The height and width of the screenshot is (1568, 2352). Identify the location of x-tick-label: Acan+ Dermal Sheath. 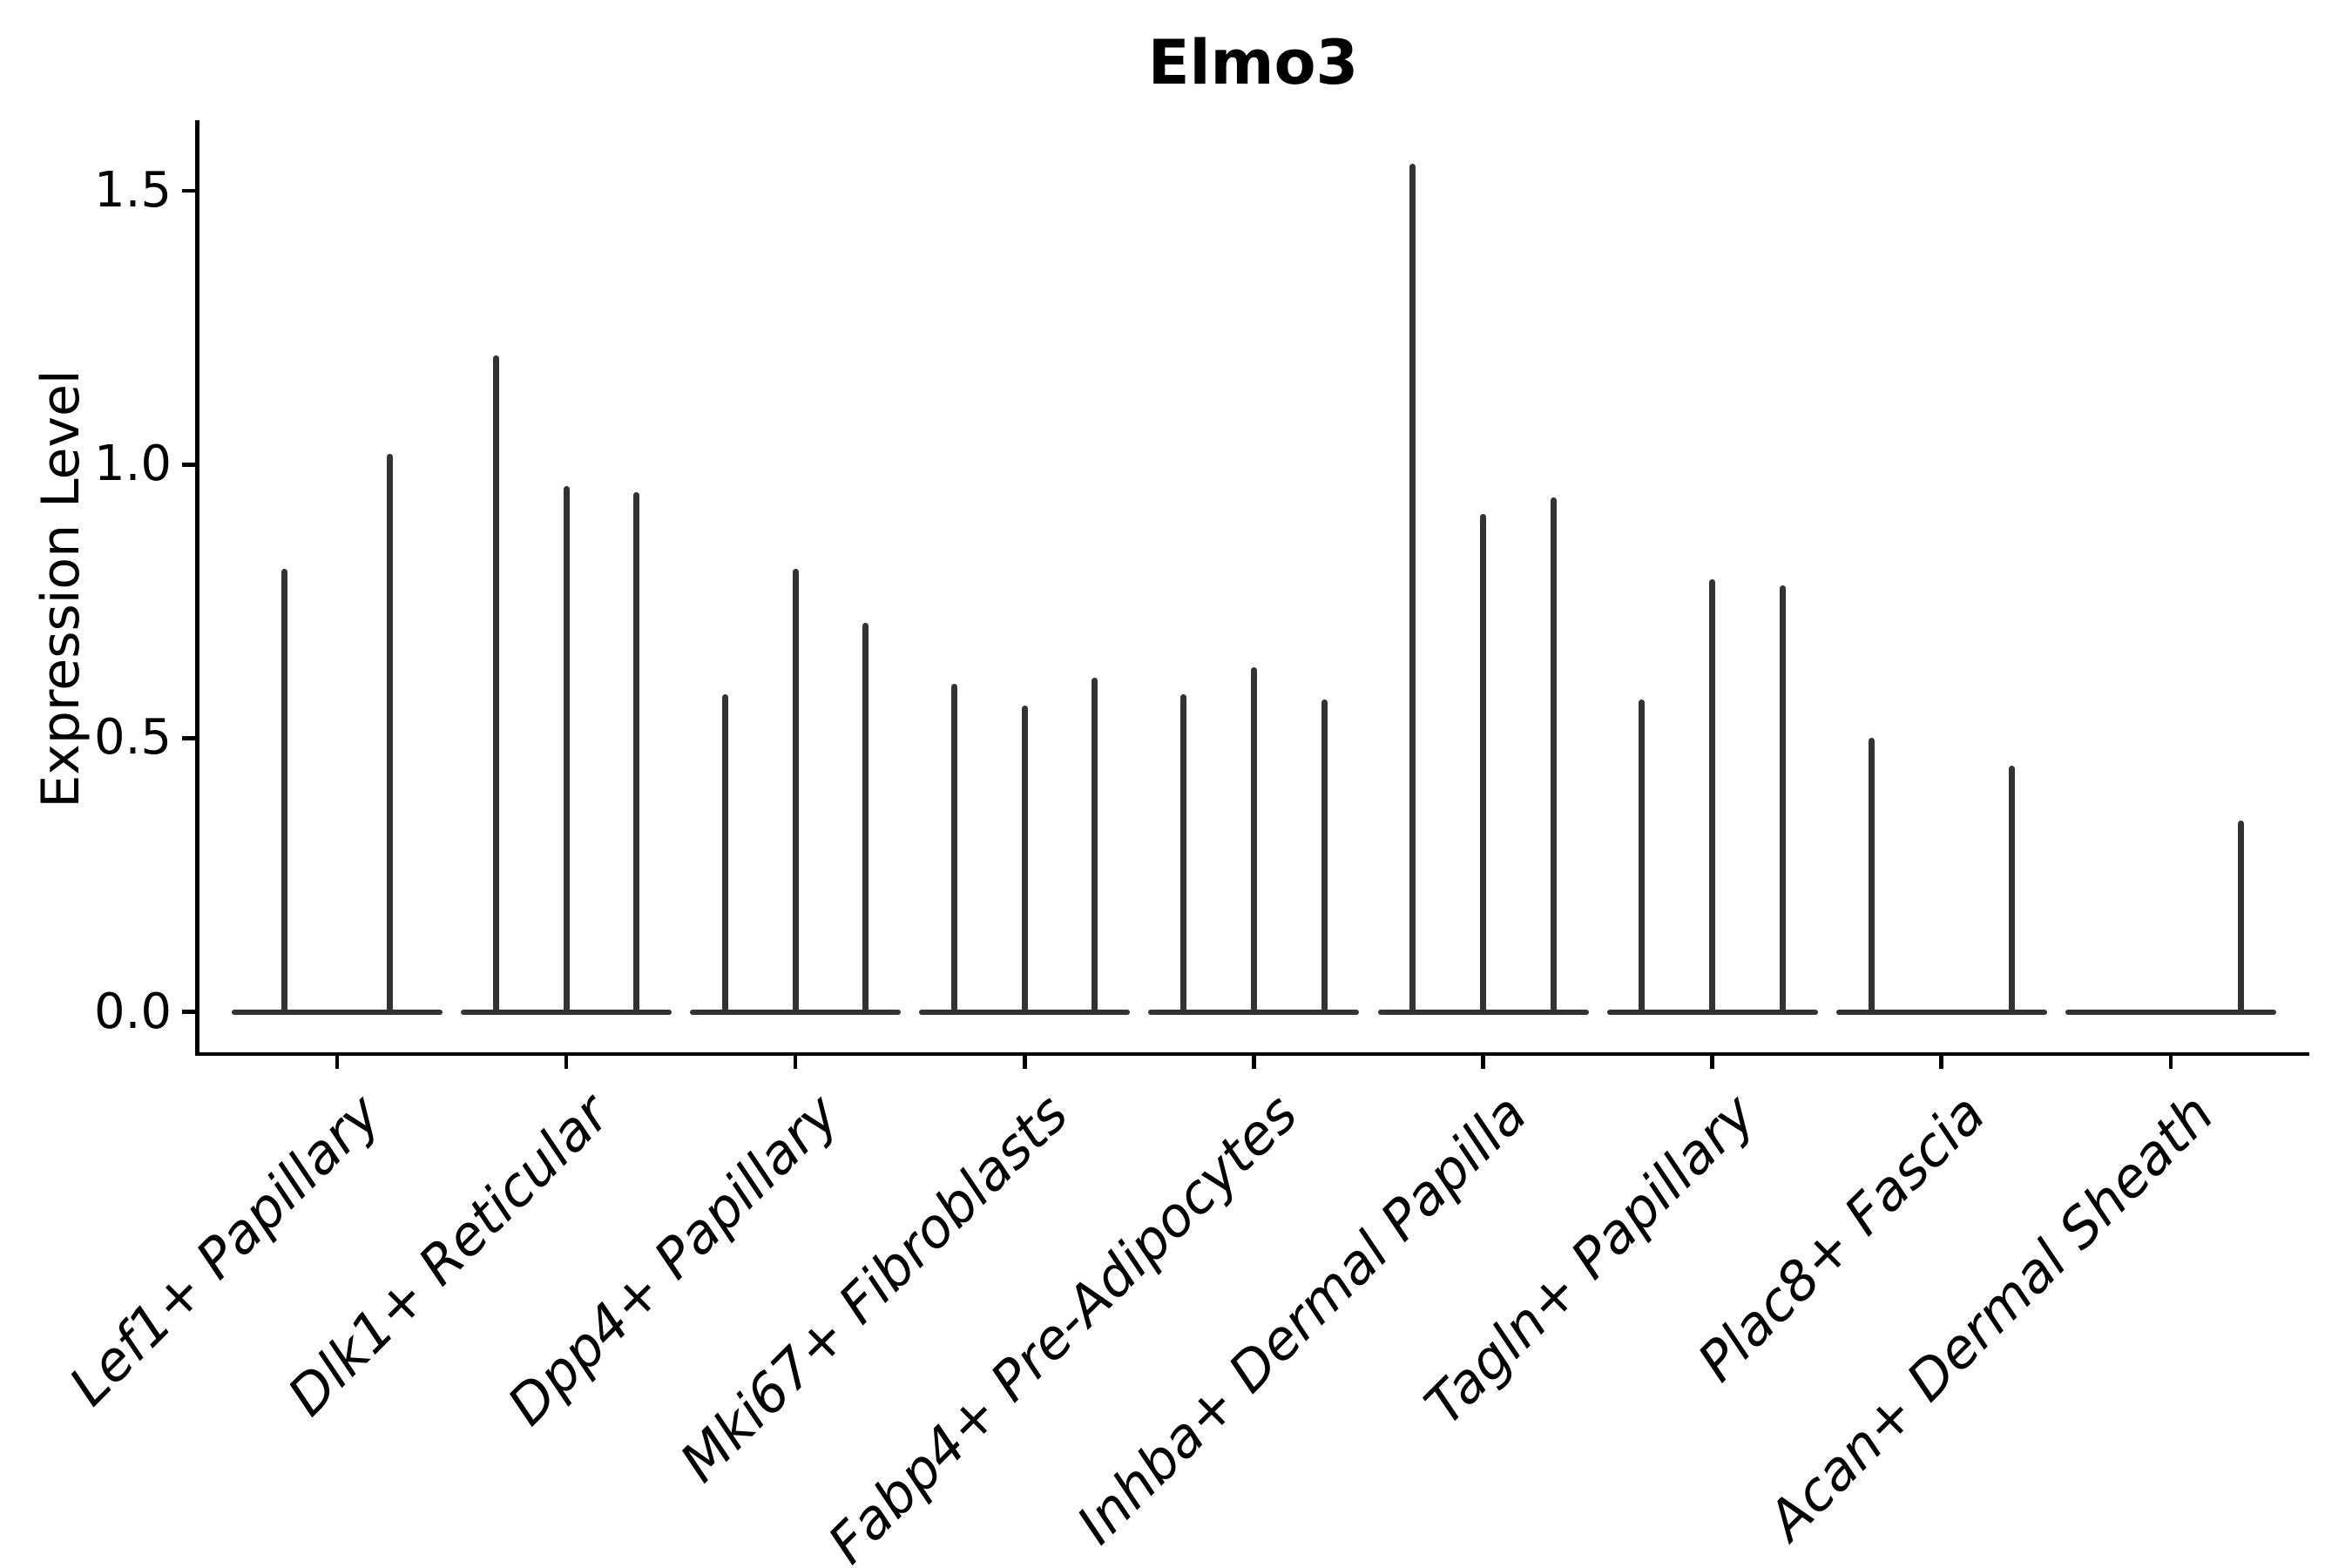
(1991, 1316).